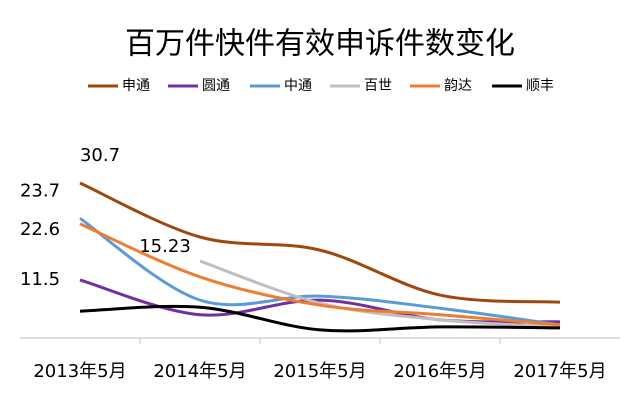 The width and height of the screenshot is (640, 401). Describe the element at coordinates (79, 371) in the screenshot. I see `x-tick-label: 2013年5月` at that location.